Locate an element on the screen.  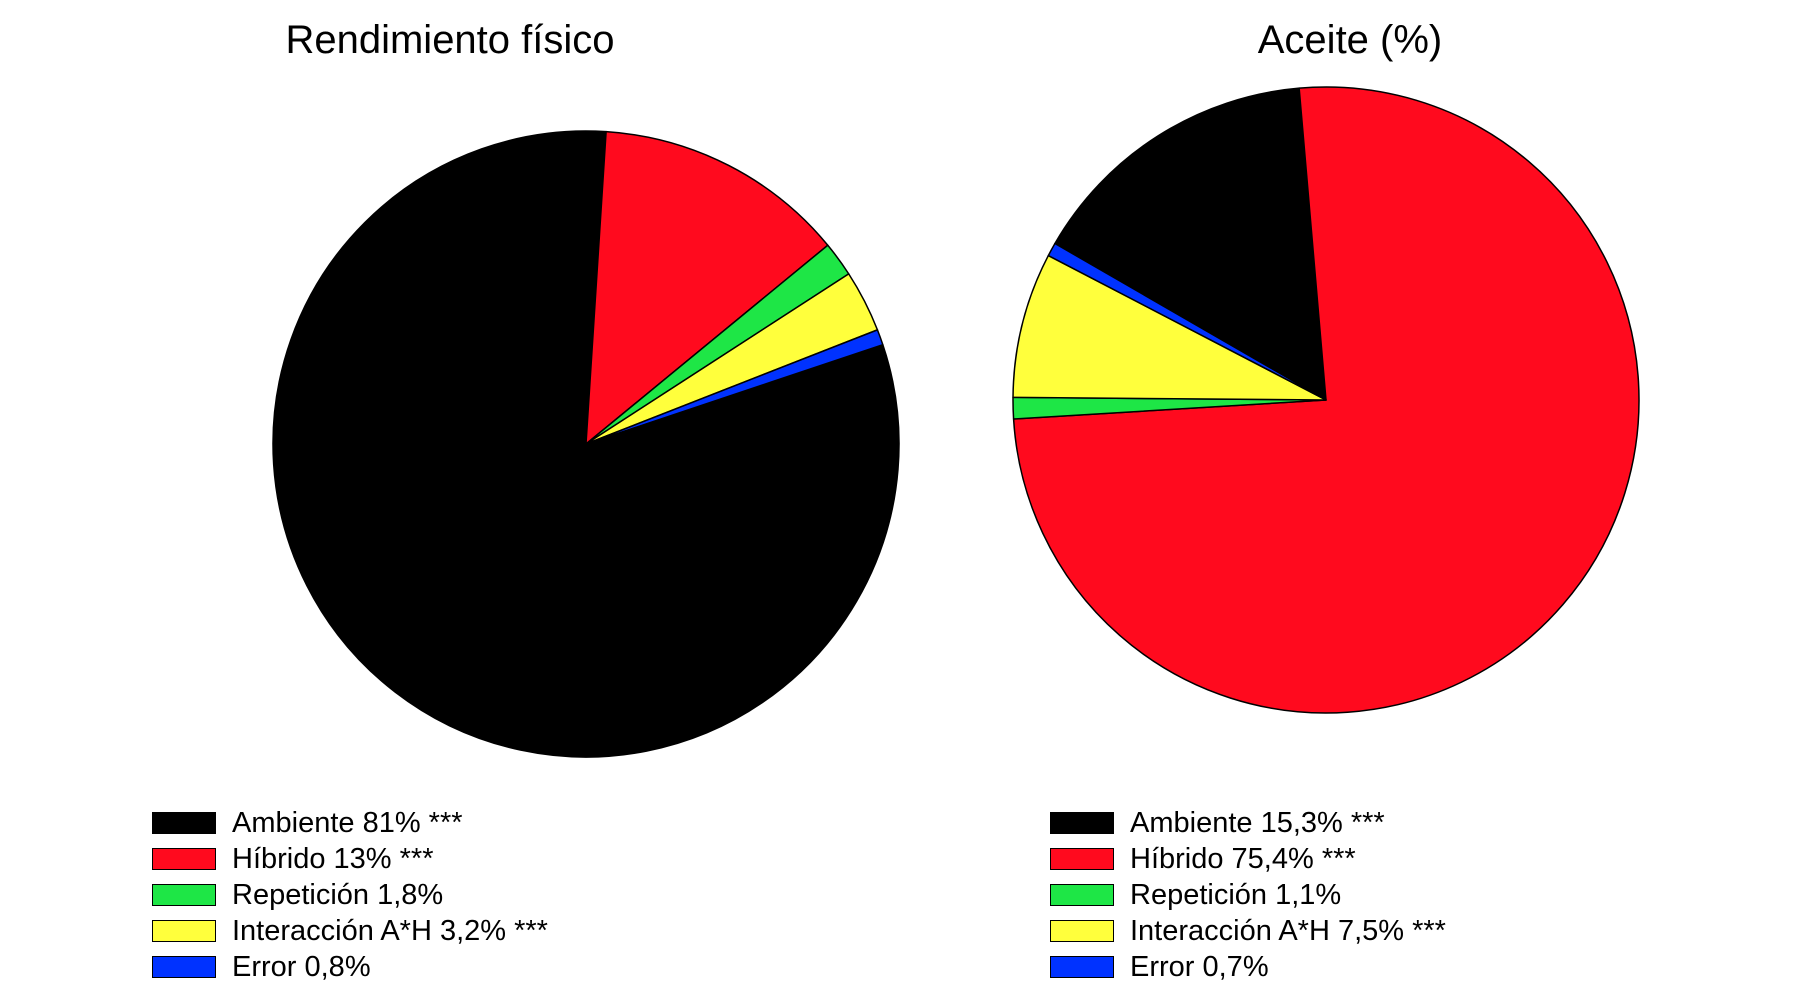
legend-label: Ambiente 81% *** is located at coordinates (347, 823).